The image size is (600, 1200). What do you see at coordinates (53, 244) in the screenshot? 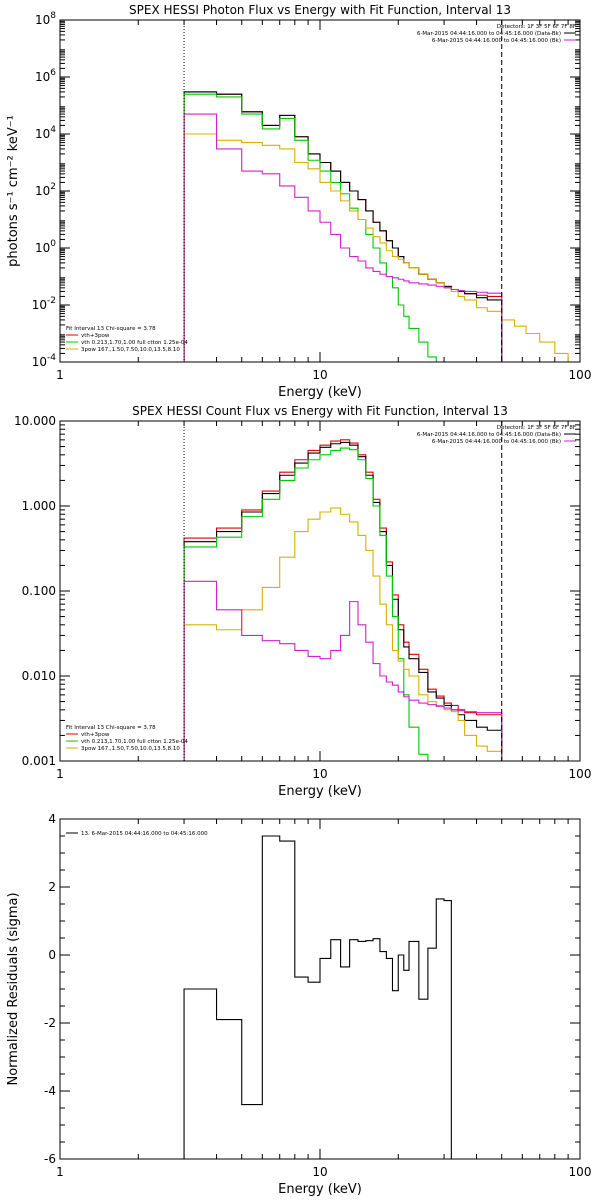
I see `y-tick-exponent: 0` at bounding box center [53, 244].